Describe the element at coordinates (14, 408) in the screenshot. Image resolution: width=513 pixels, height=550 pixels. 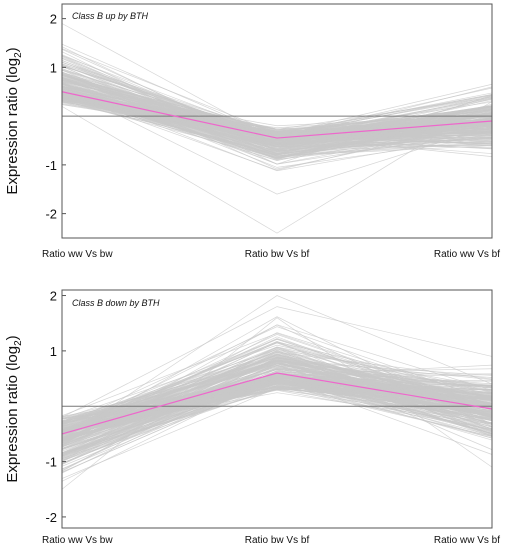
I see `panel-2-y-axis-label: Expression ratio (log2)` at that location.